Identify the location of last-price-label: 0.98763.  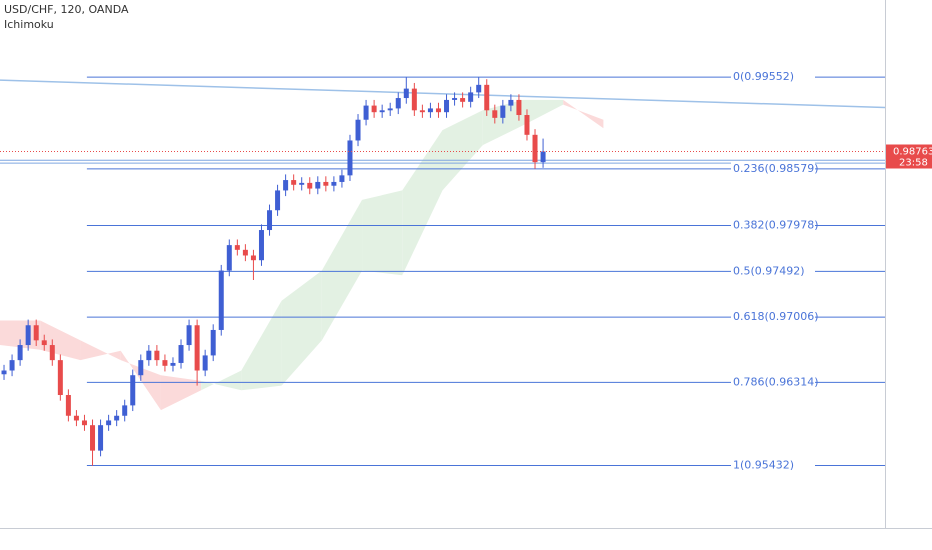
(912, 152).